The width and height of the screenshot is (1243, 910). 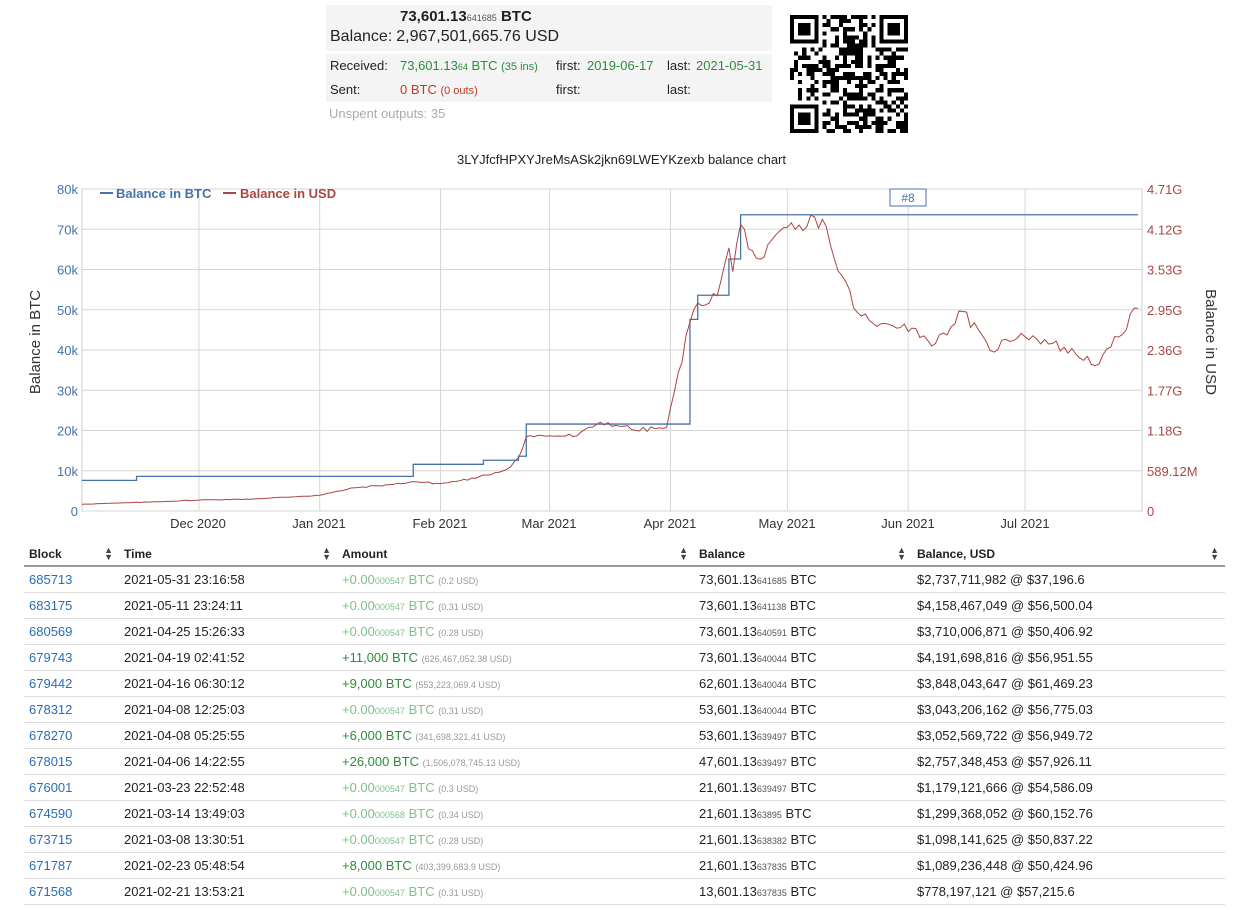 I want to click on col-header-time: Time ▲ ▼, so click(x=228, y=555).